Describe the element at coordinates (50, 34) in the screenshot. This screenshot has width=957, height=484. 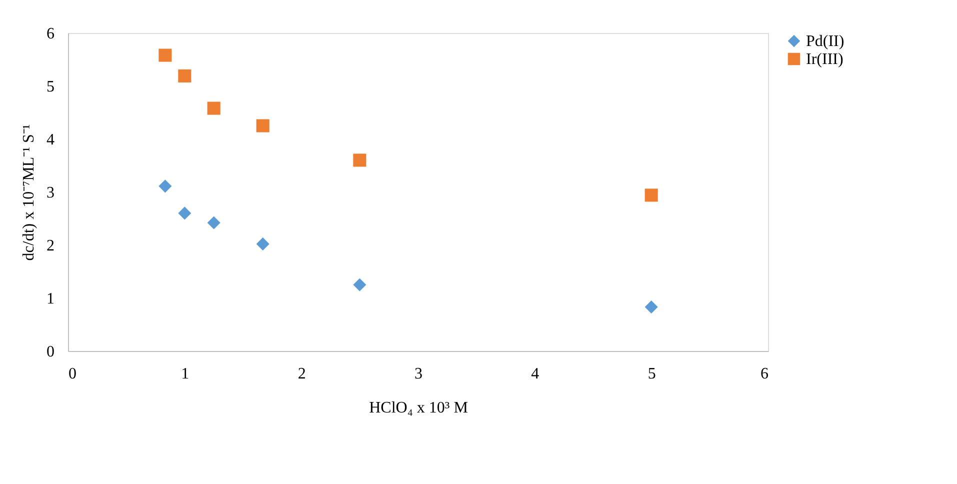
I see `y-tick-label: 6` at that location.